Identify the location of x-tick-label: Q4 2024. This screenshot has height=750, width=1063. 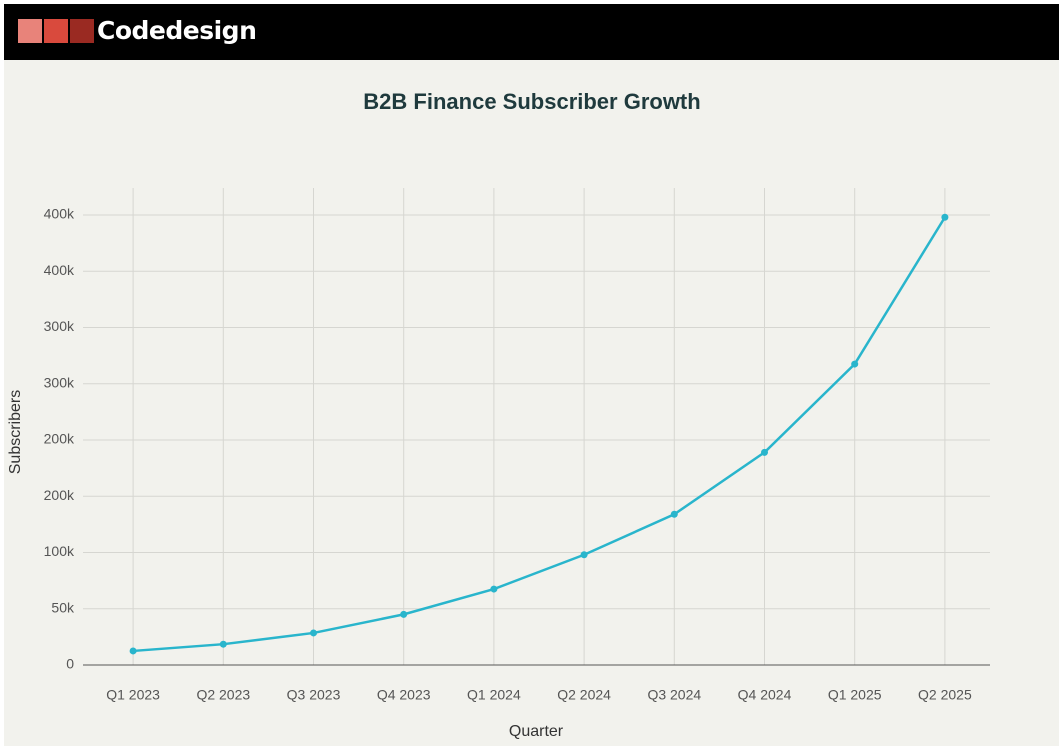
(765, 695).